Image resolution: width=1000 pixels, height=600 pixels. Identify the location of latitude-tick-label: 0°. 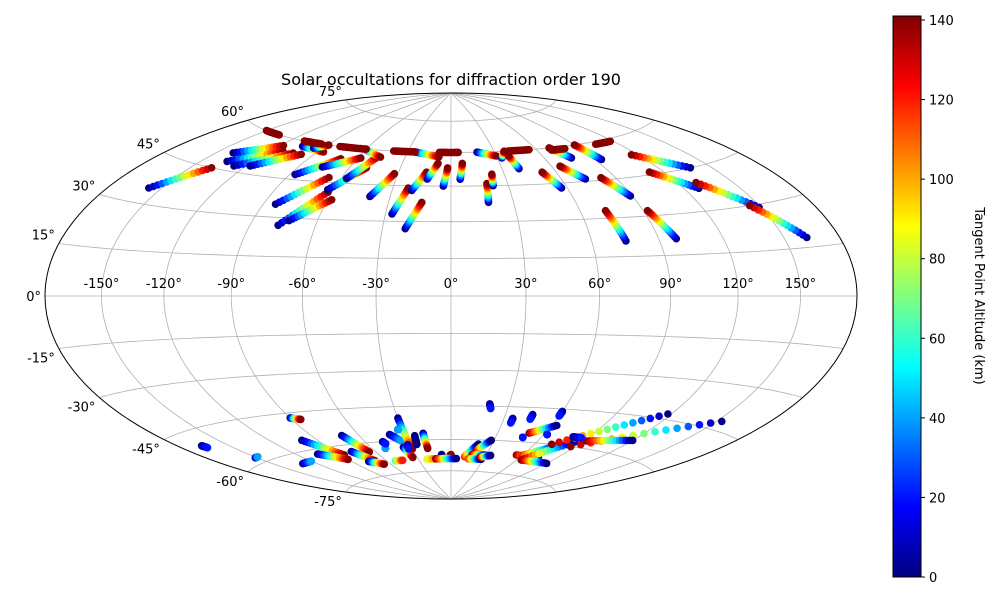
(33, 297).